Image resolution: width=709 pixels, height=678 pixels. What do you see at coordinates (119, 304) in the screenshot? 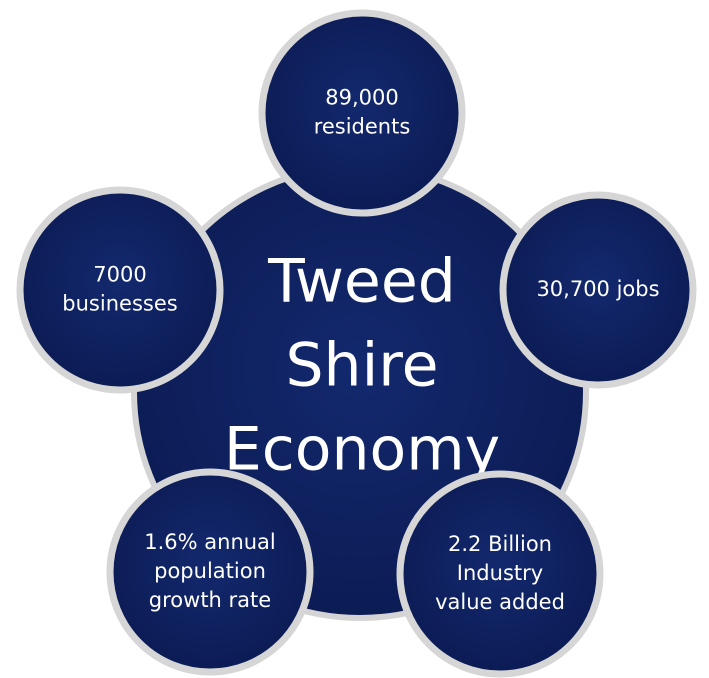
I see `node-label: businesses` at bounding box center [119, 304].